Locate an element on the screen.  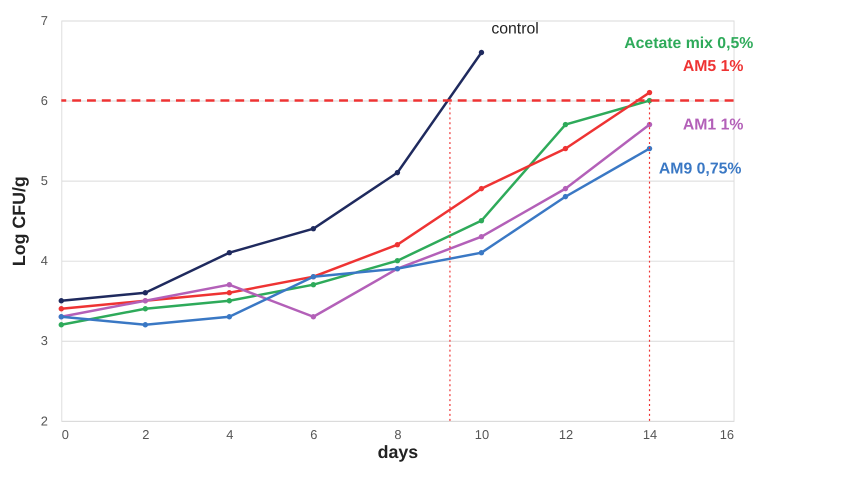
y-axis-title: Log CFU/g is located at coordinates (18, 221).